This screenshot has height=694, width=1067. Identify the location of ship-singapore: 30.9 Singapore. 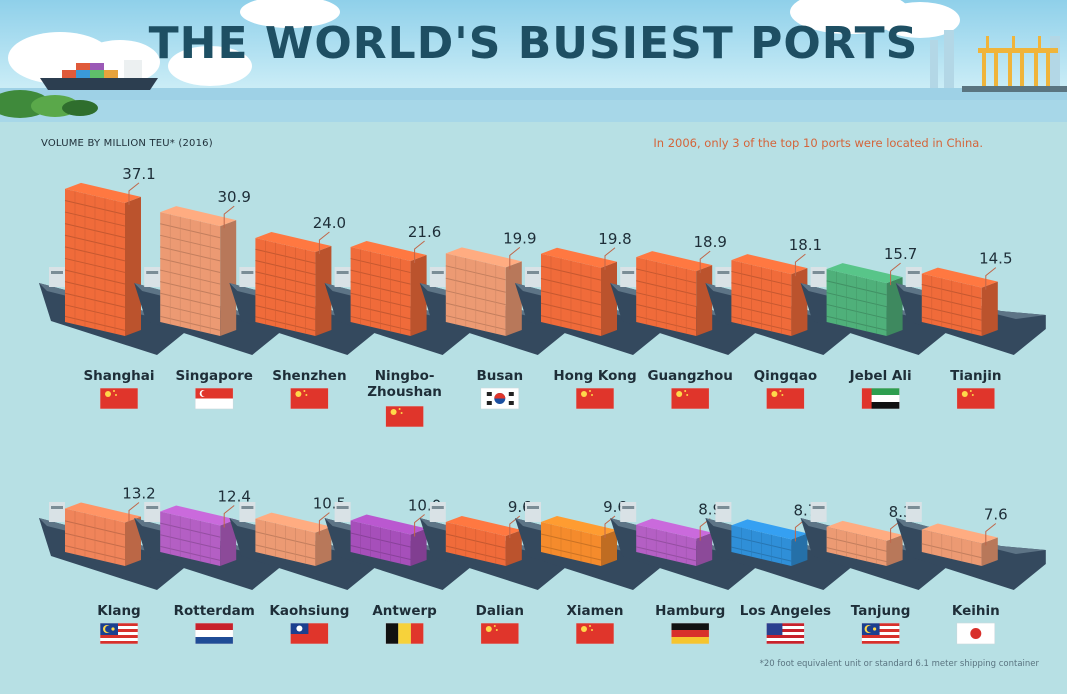
(209, 299).